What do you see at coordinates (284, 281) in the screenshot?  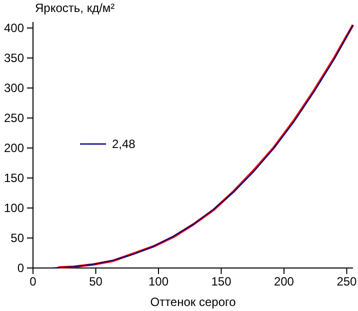 I see `x-tick-label: 200` at bounding box center [284, 281].